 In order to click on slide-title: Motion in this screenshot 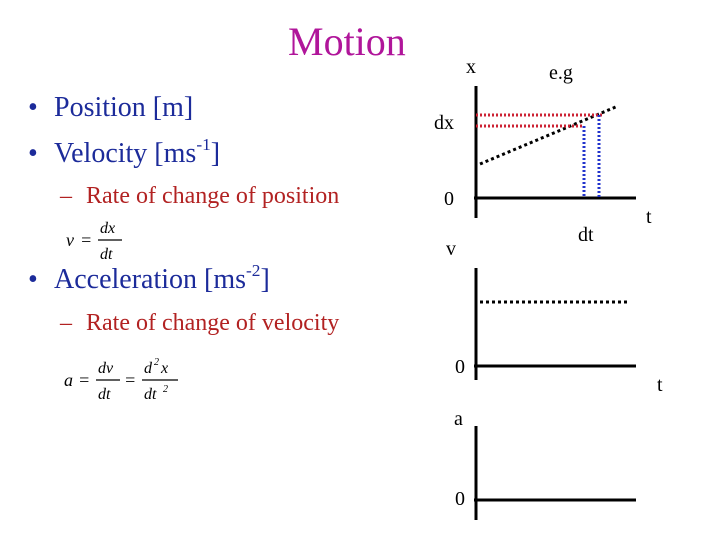, I will do `click(347, 41)`.